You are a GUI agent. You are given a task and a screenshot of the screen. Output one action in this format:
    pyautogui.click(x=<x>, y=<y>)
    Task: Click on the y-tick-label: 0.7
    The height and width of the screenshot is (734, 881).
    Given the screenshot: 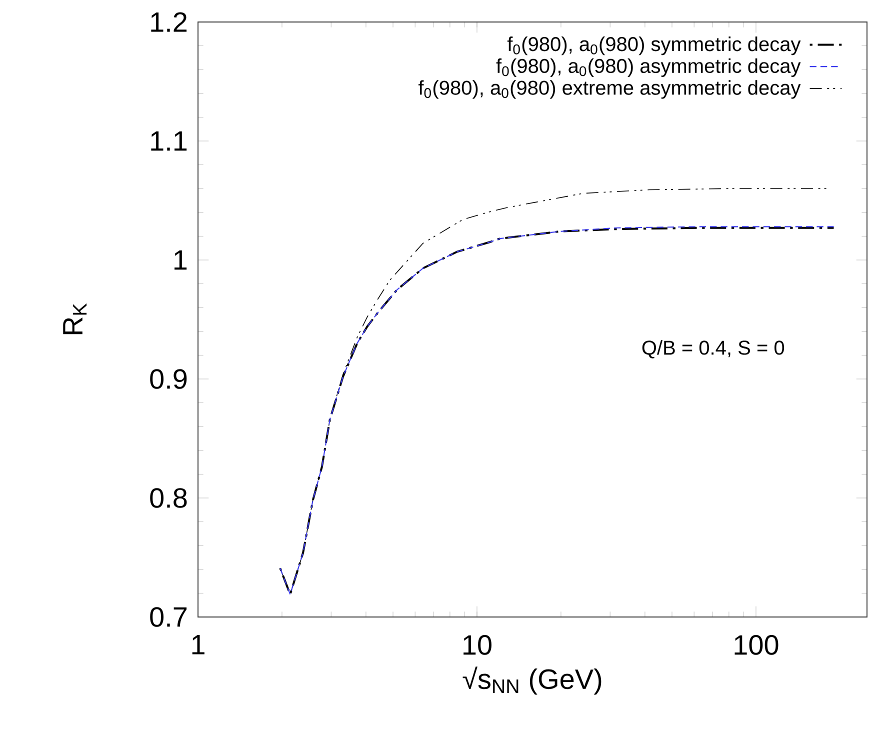 What is the action you would take?
    pyautogui.click(x=168, y=617)
    